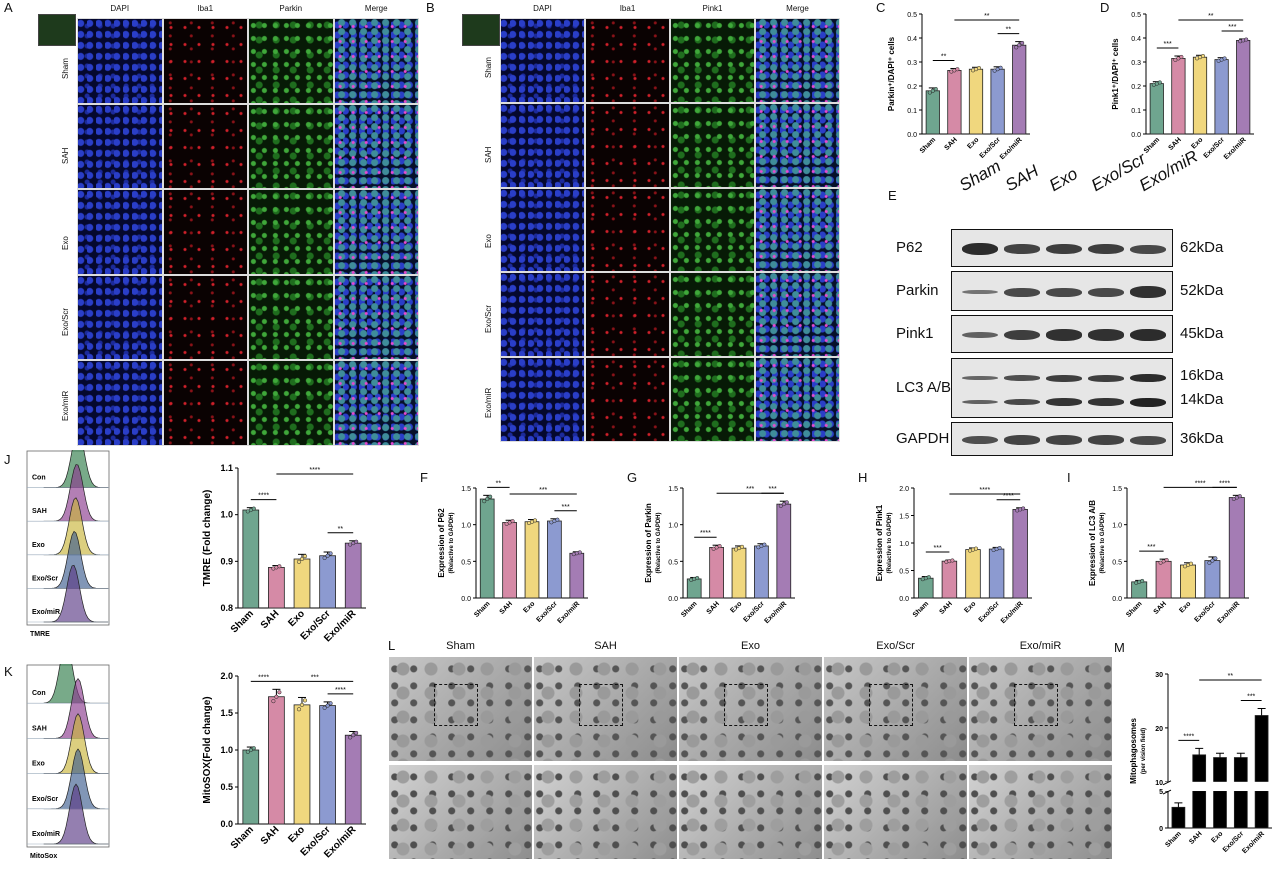  I want to click on y-tick-label: 0.2, so click(1136, 87).